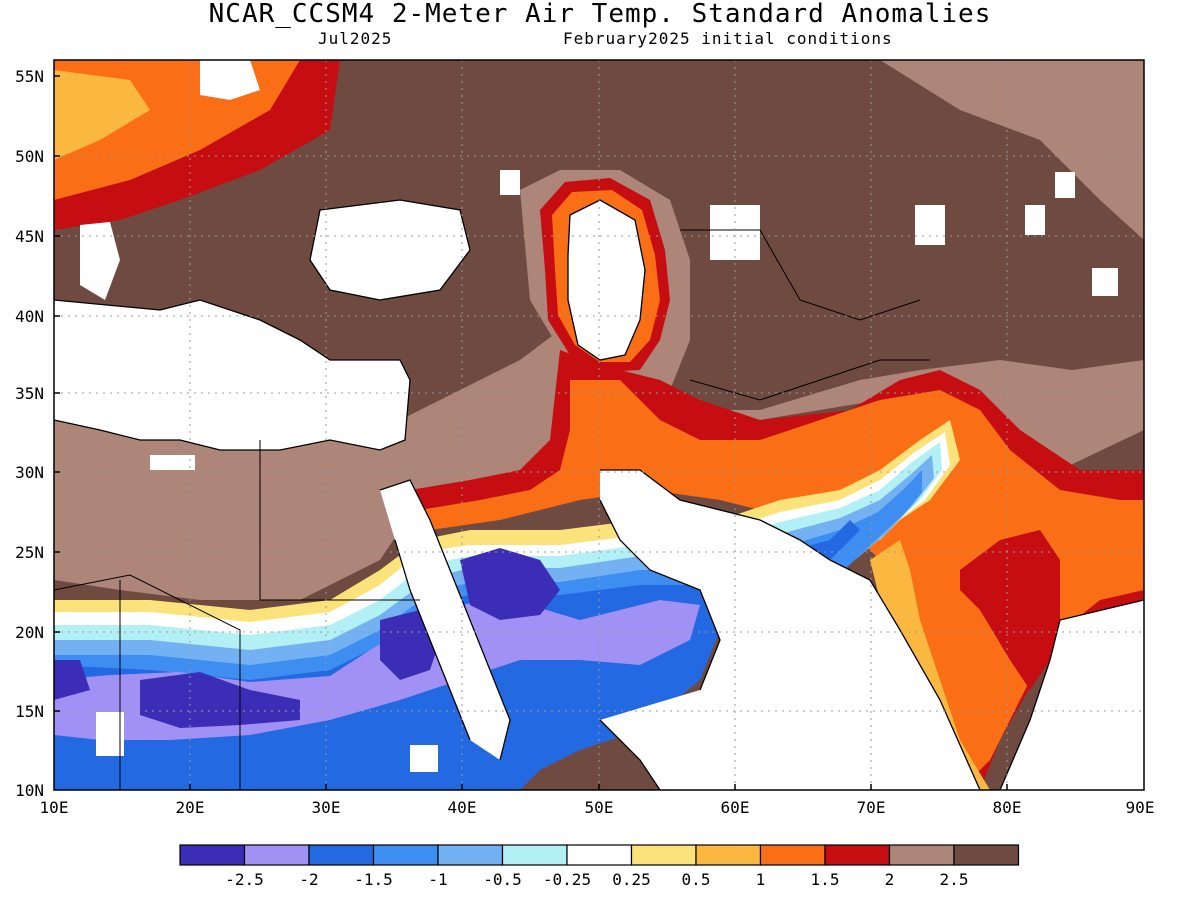  I want to click on colorbar-label: -2, so click(308, 879).